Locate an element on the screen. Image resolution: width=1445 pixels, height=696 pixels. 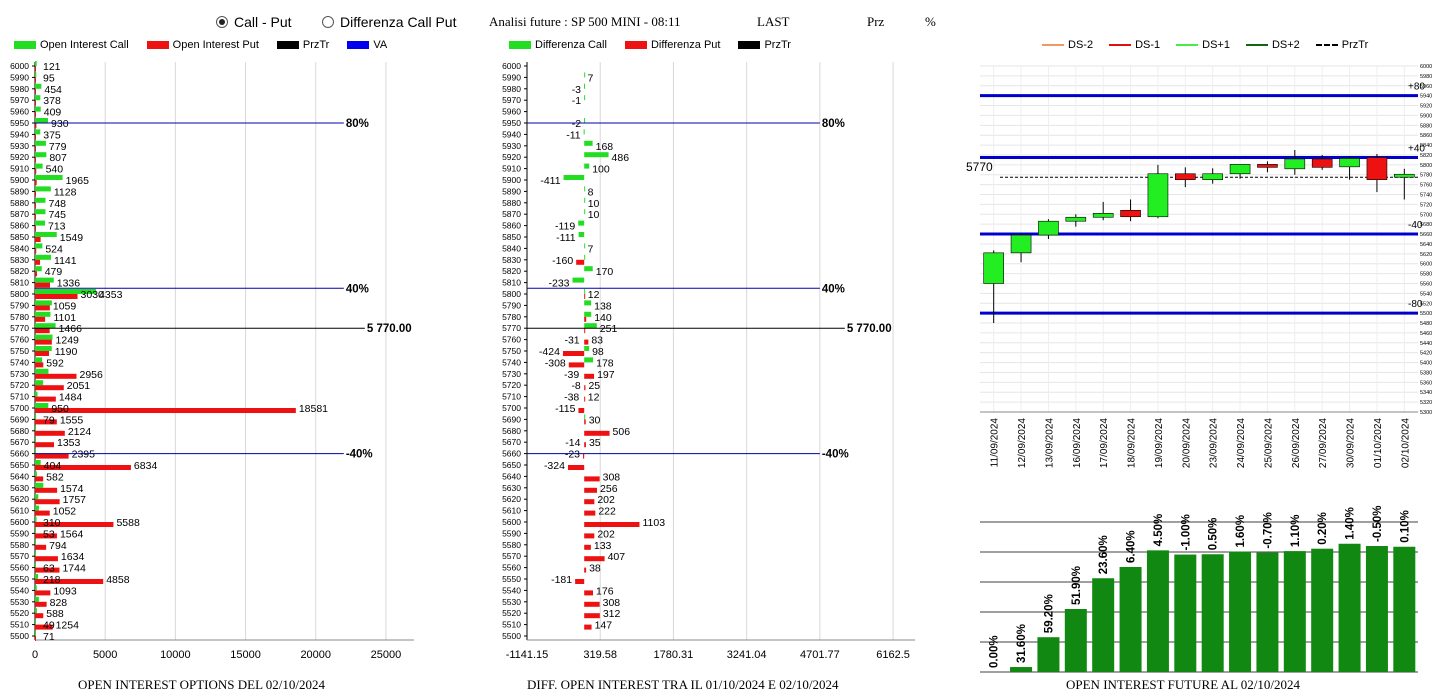
bar-value-label: 930 is located at coordinates (60, 124).